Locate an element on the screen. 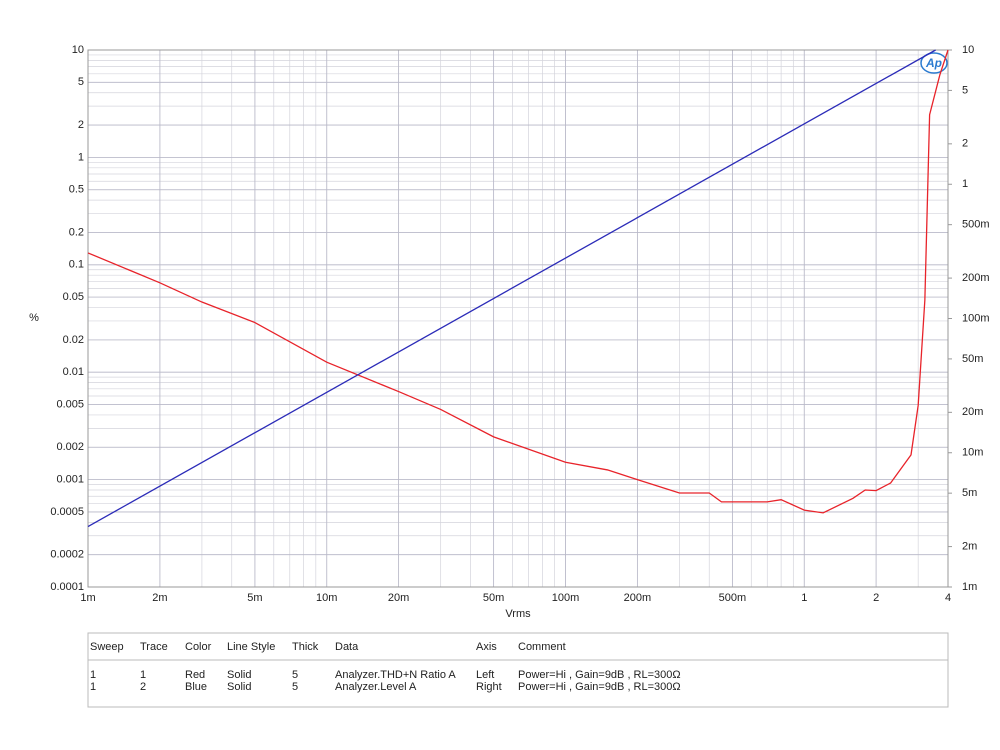 This screenshot has width=1000, height=750. y2-tick-label: 500m is located at coordinates (976, 225).